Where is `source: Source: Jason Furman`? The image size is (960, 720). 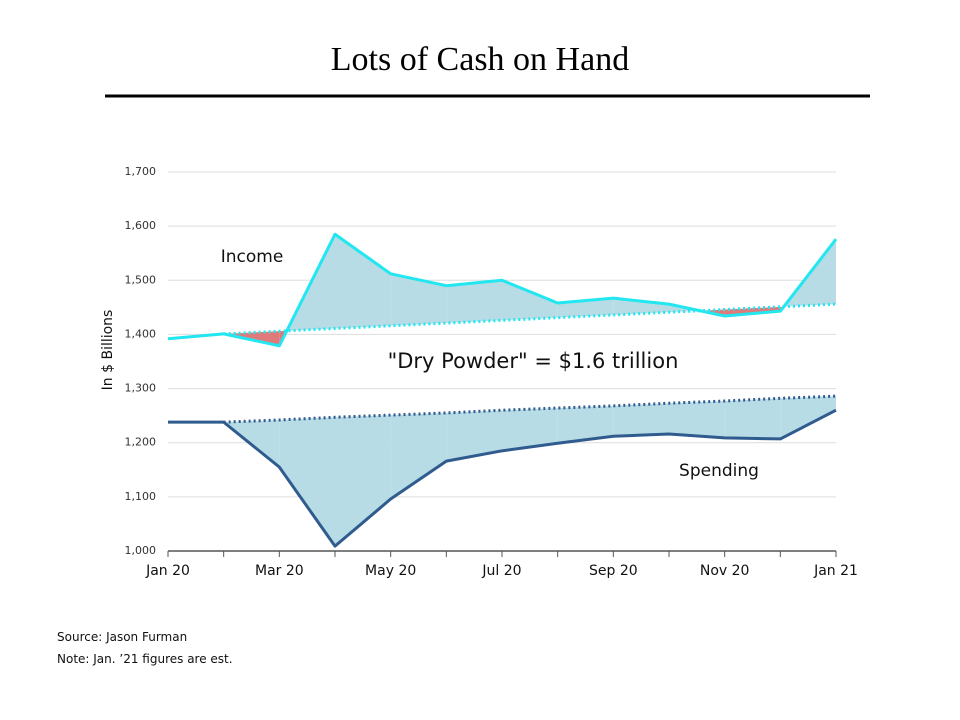 source: Source: Jason Furman is located at coordinates (122, 637).